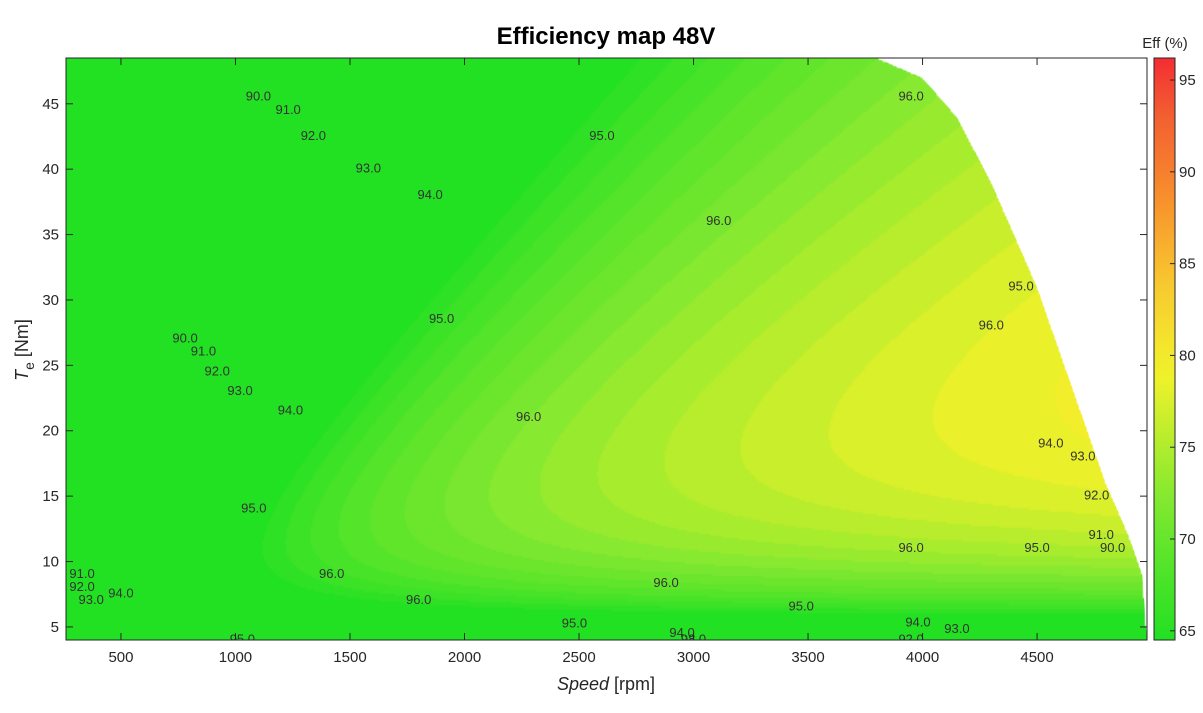 The image size is (1203, 713). I want to click on contour-label-36: 93.0, so click(956, 628).